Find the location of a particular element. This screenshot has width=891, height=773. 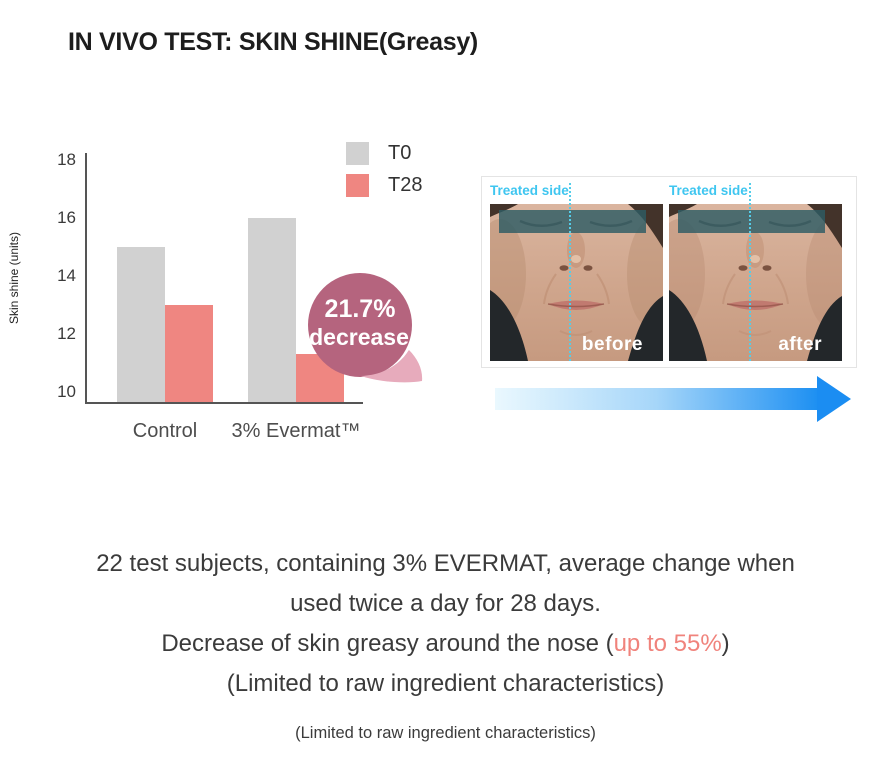

y-axis-tick: 14 is located at coordinates (66, 275).